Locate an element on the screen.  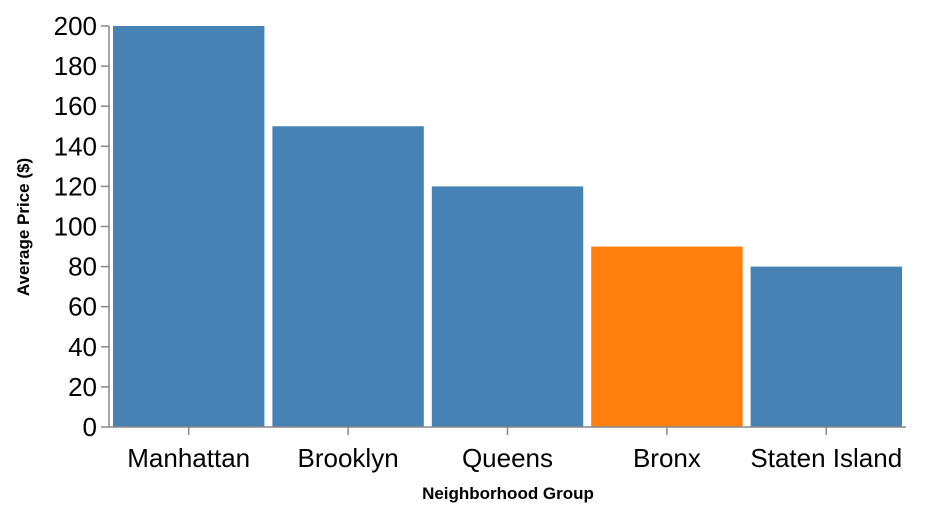
x-tick-label: Manhattan is located at coordinates (188, 458).